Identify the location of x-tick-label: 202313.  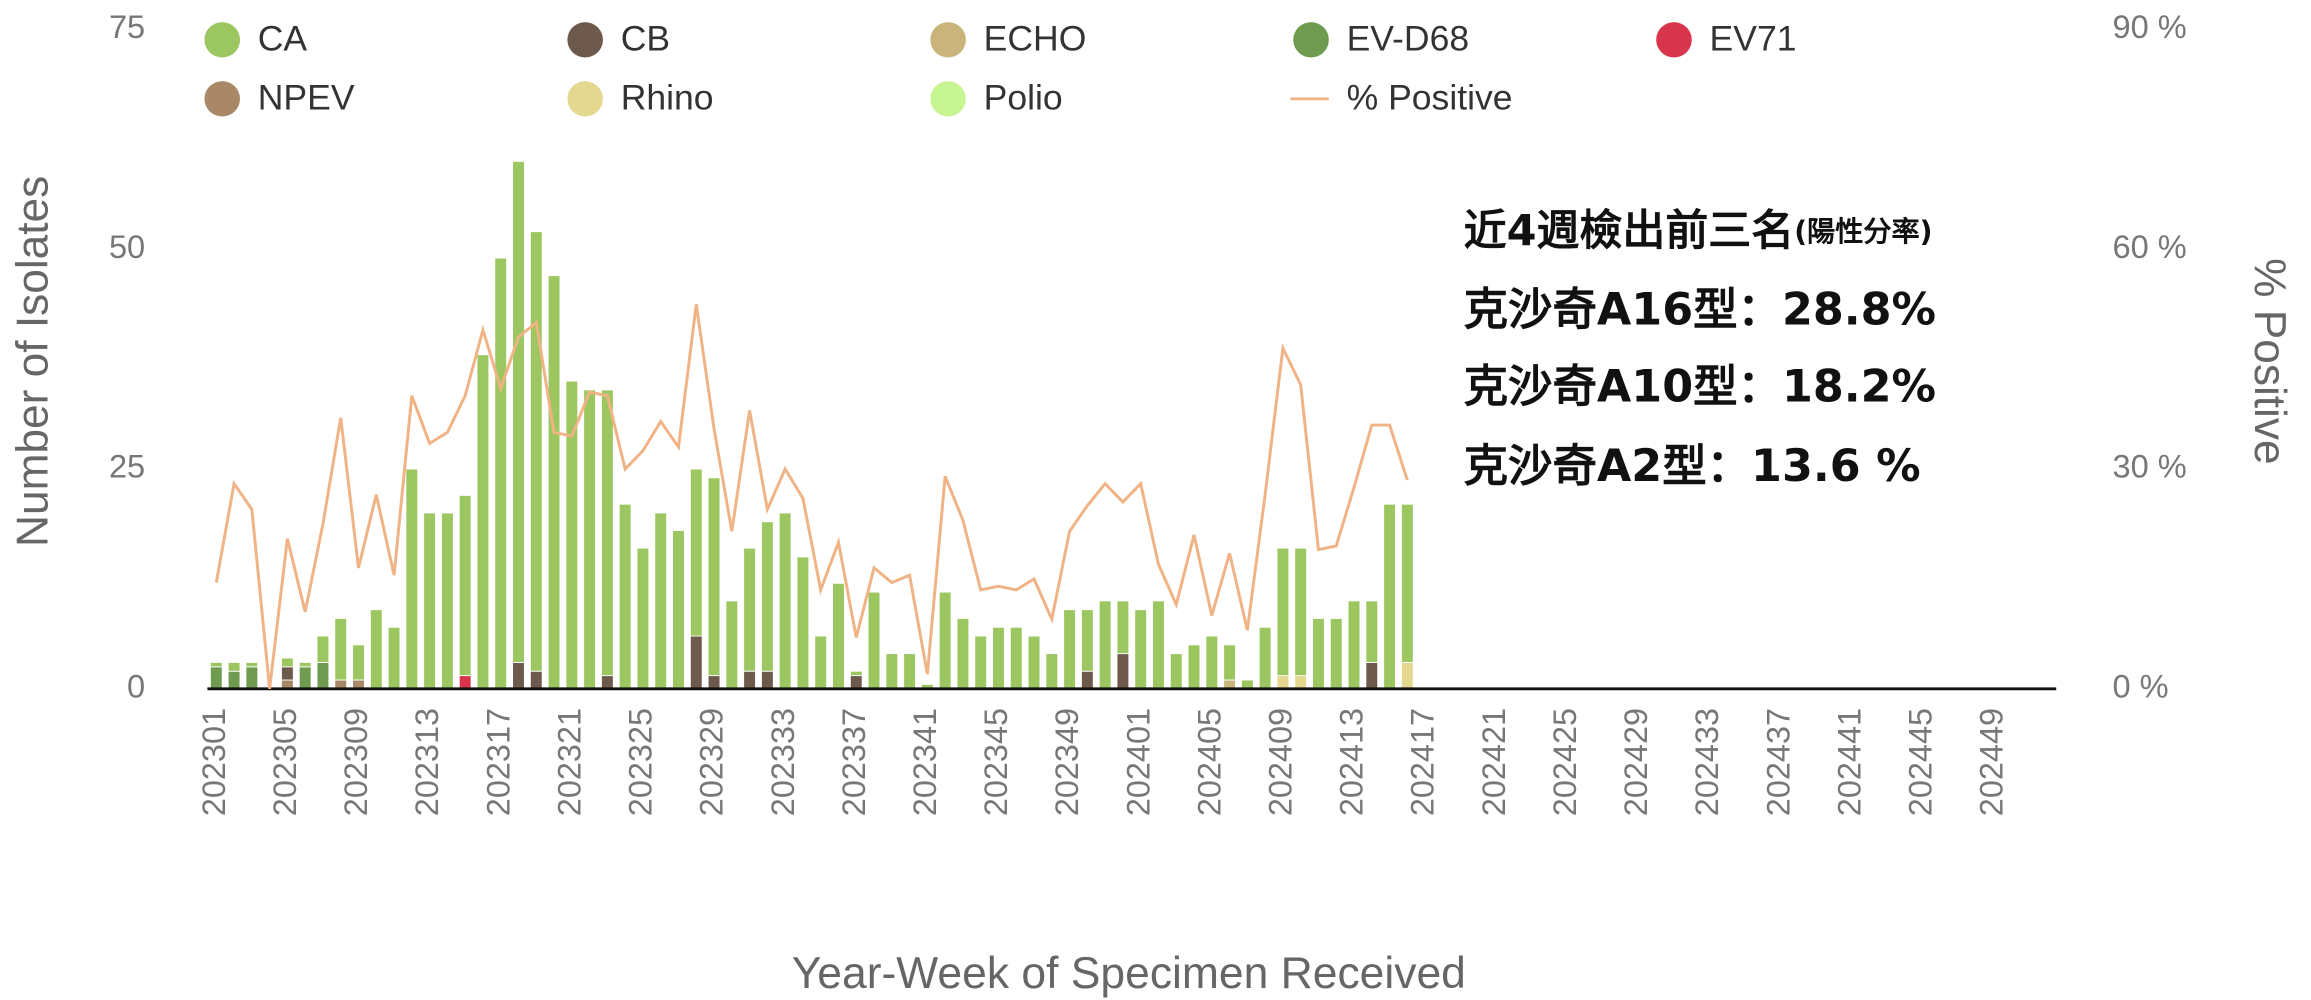
(427, 762).